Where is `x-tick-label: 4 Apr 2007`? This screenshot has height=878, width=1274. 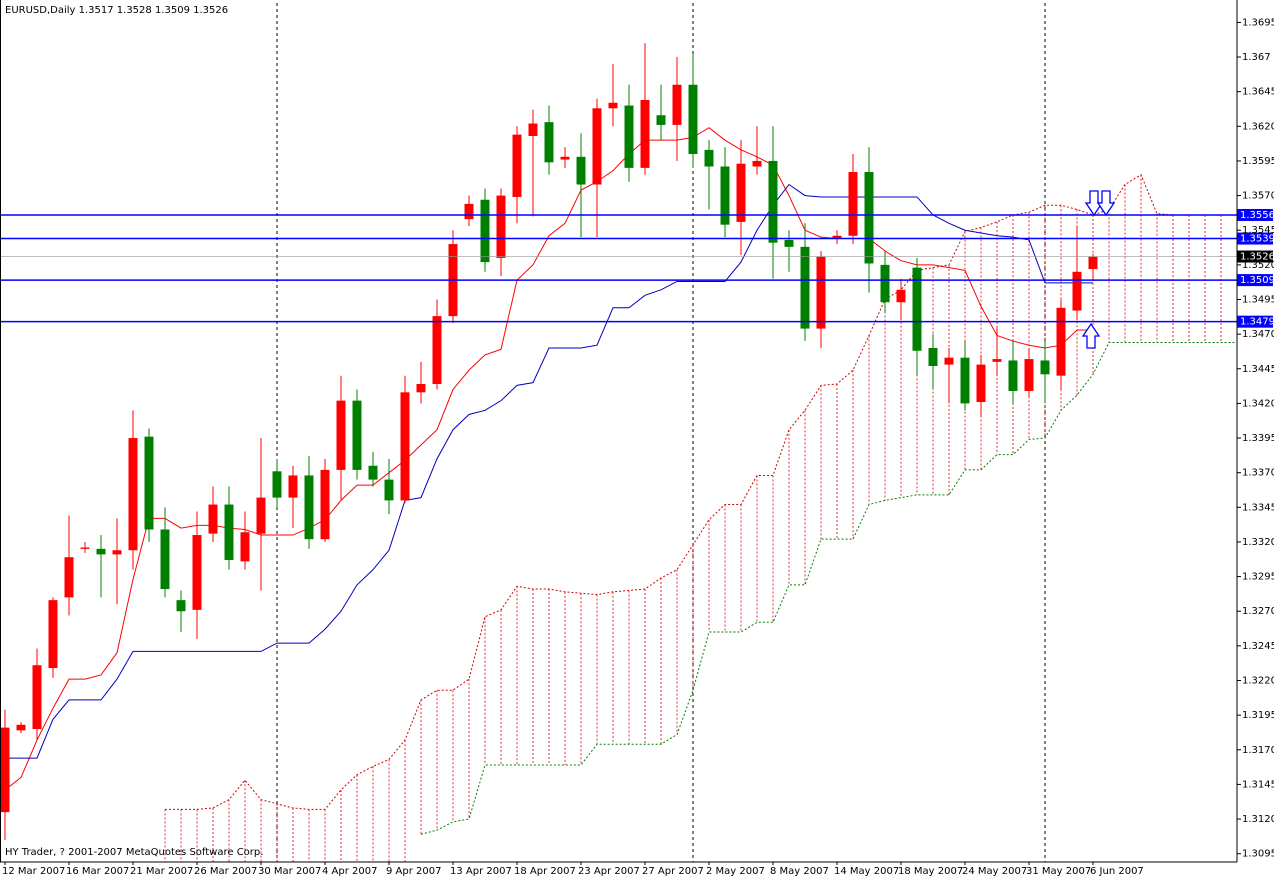 x-tick-label: 4 Apr 2007 is located at coordinates (349, 871).